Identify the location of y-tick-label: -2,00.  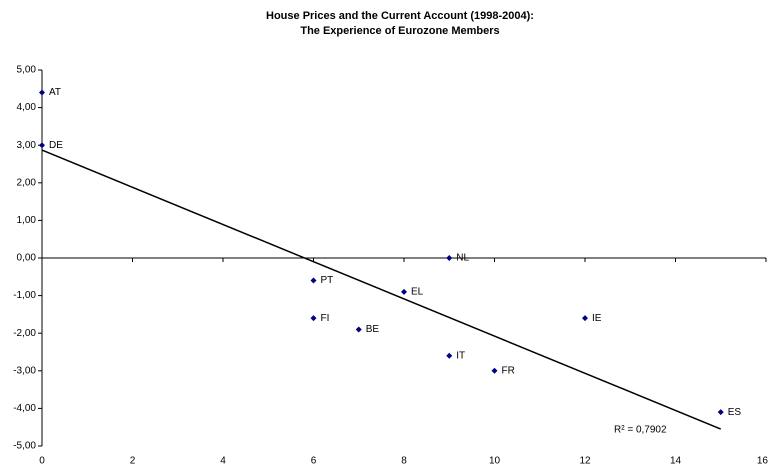
(24, 333).